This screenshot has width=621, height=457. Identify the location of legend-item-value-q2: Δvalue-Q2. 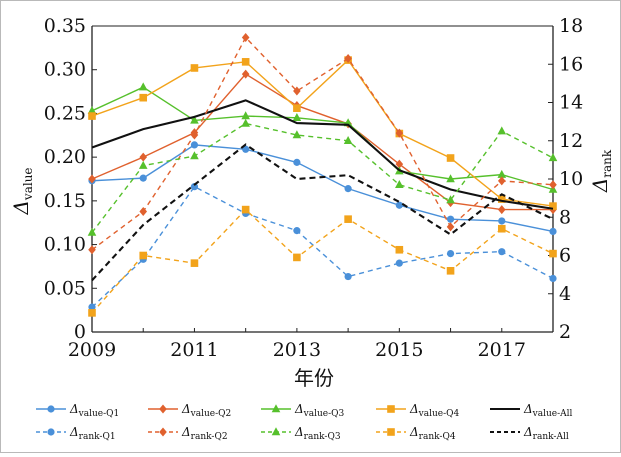
(189, 410).